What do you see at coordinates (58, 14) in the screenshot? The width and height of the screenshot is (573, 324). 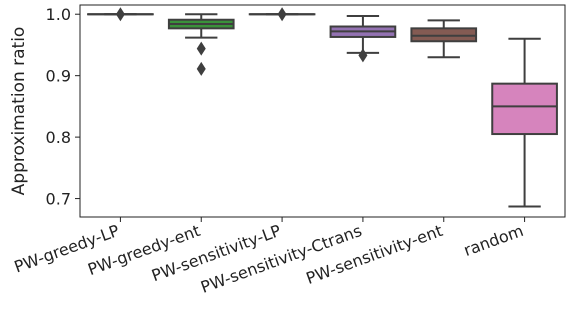 I see `y-tick-label: 1.0` at bounding box center [58, 14].